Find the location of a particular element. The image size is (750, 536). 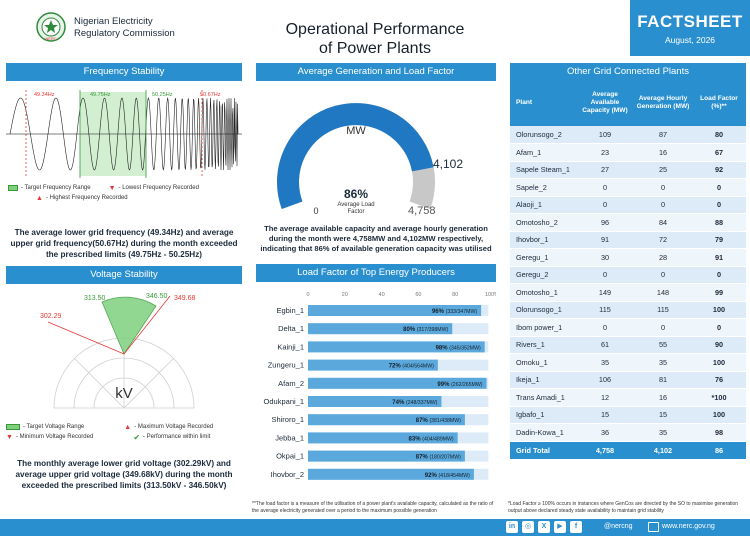

frequency-wave-chart: 49.34Hz 49.75Hz 50.25Hz 50.67Hz is located at coordinates (124, 134).